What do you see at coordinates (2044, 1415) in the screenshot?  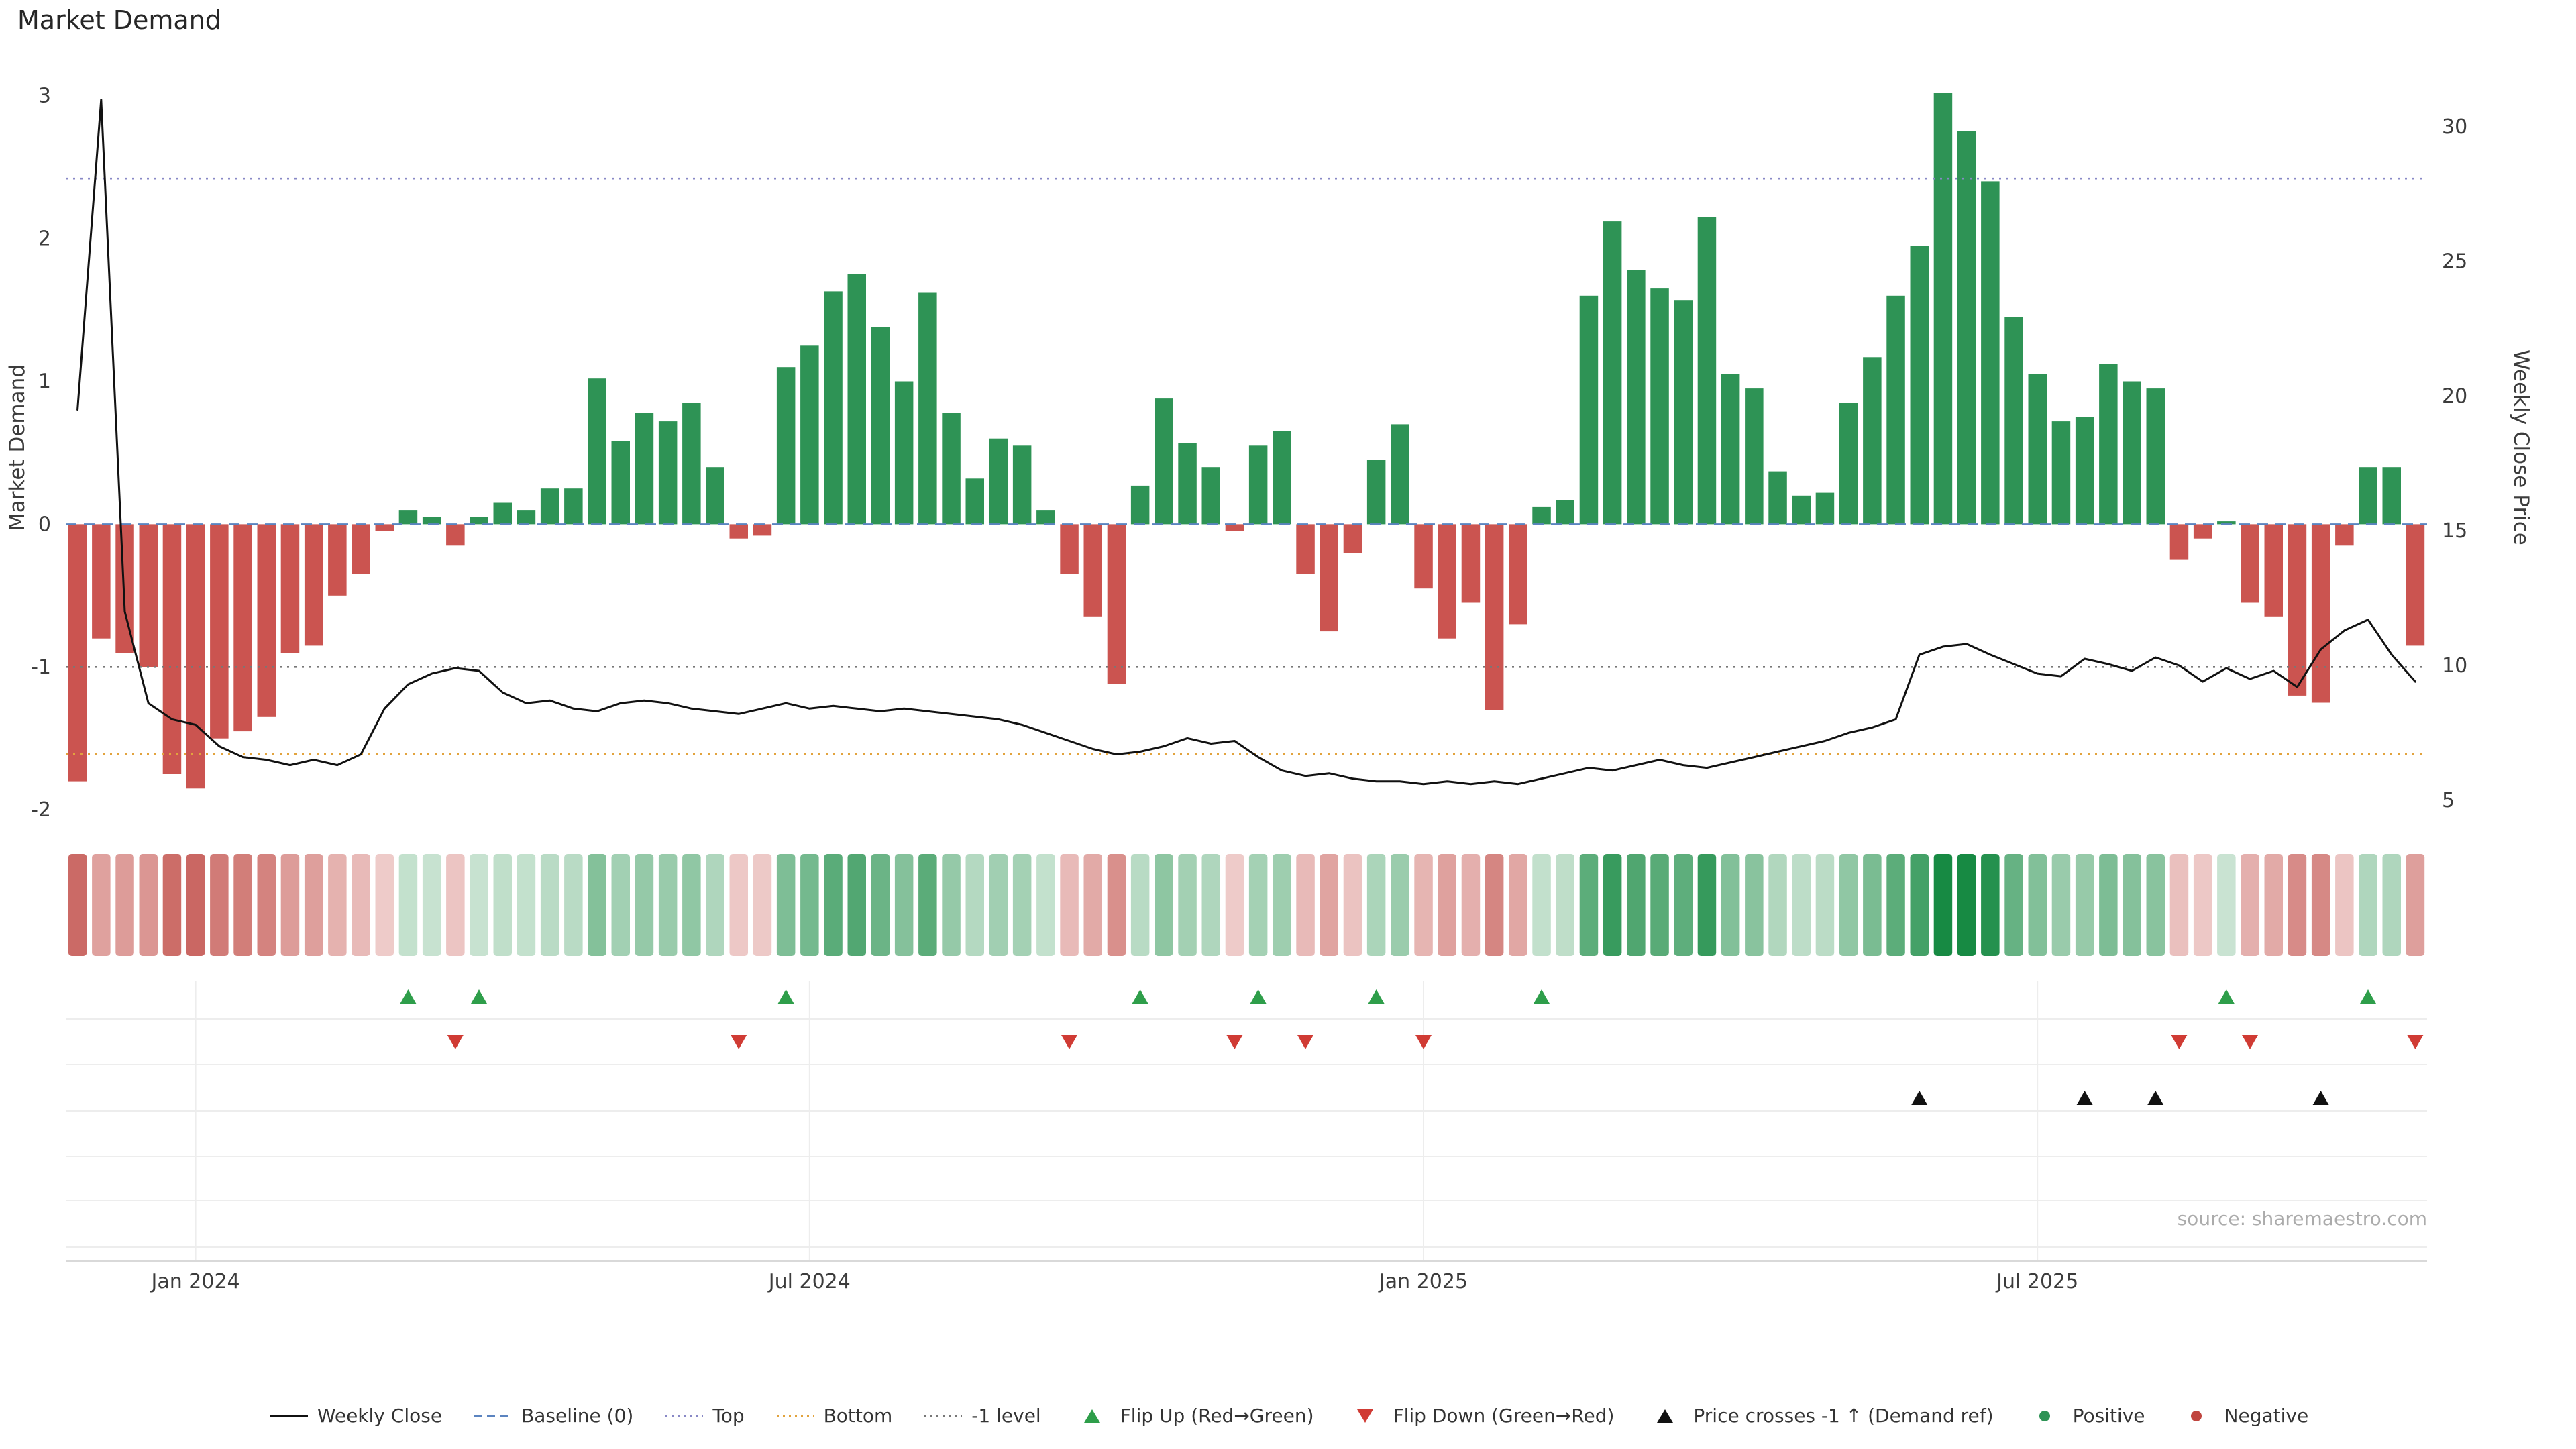 I see `swatch-circle` at bounding box center [2044, 1415].